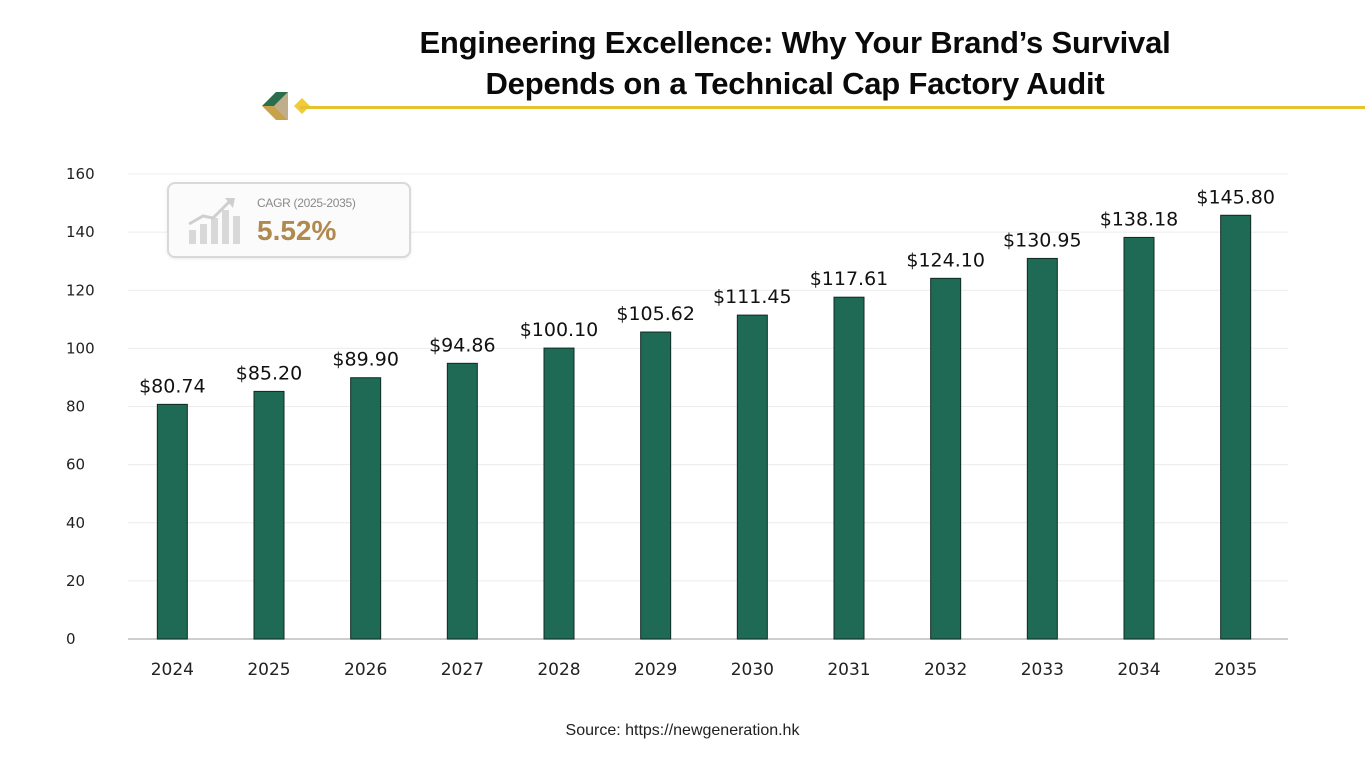 The image size is (1365, 768). Describe the element at coordinates (1042, 448) in the screenshot. I see `bar-2033` at that location.